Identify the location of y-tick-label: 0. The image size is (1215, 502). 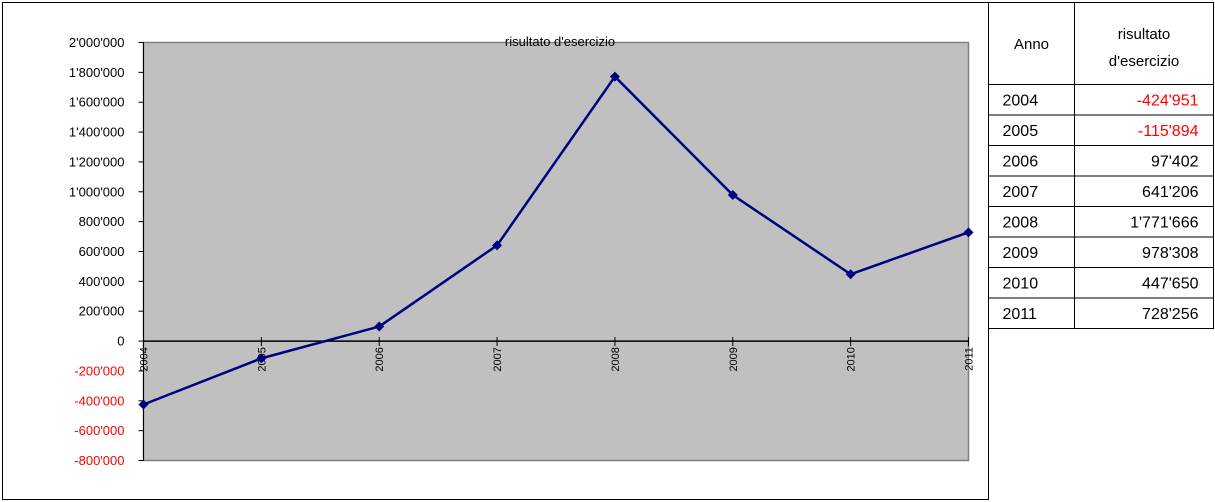
(120, 341).